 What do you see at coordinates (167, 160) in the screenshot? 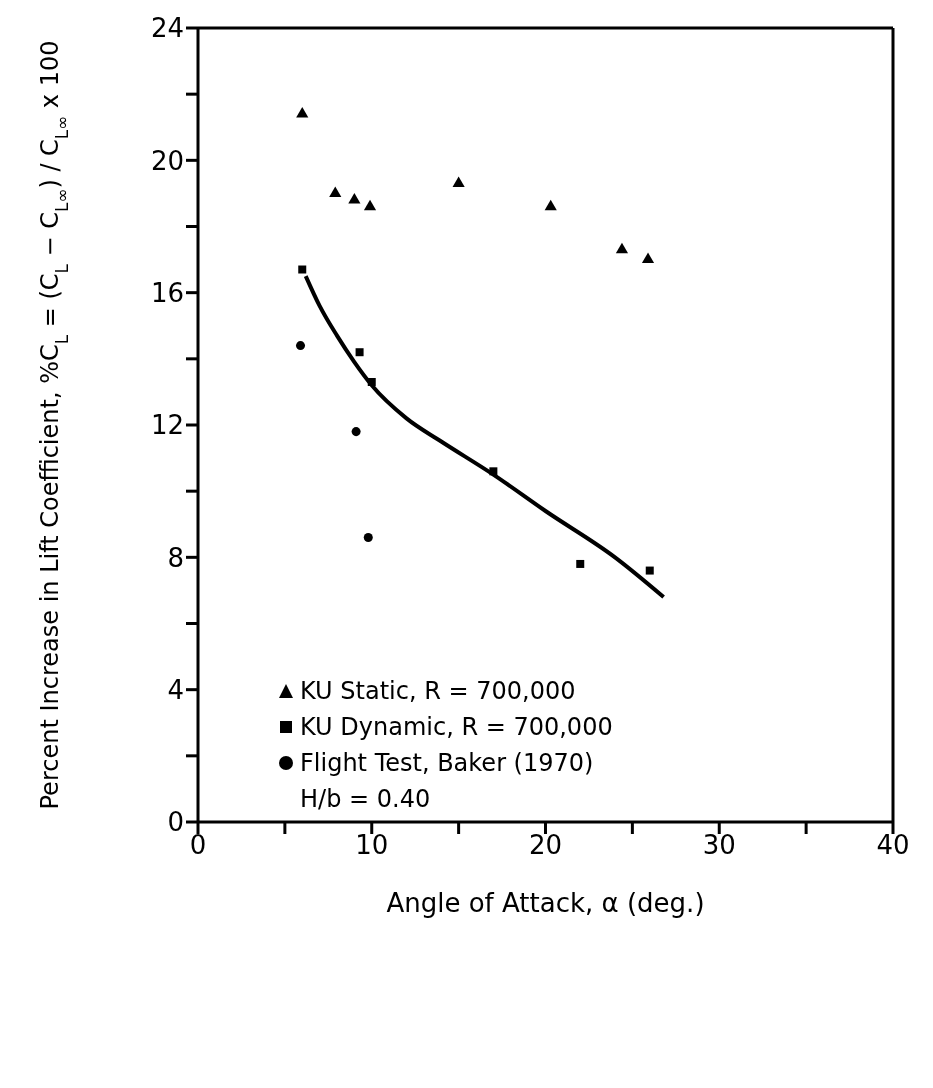
I see `y-tick-label: 20` at bounding box center [167, 160].